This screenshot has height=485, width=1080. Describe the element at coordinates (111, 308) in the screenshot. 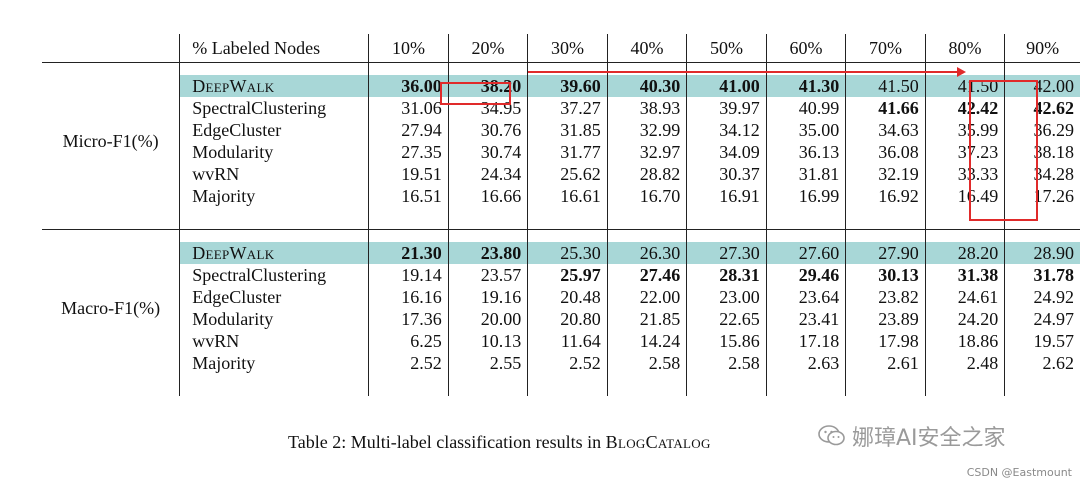

I see `macro-metric-label: Macro-F1(%)` at that location.